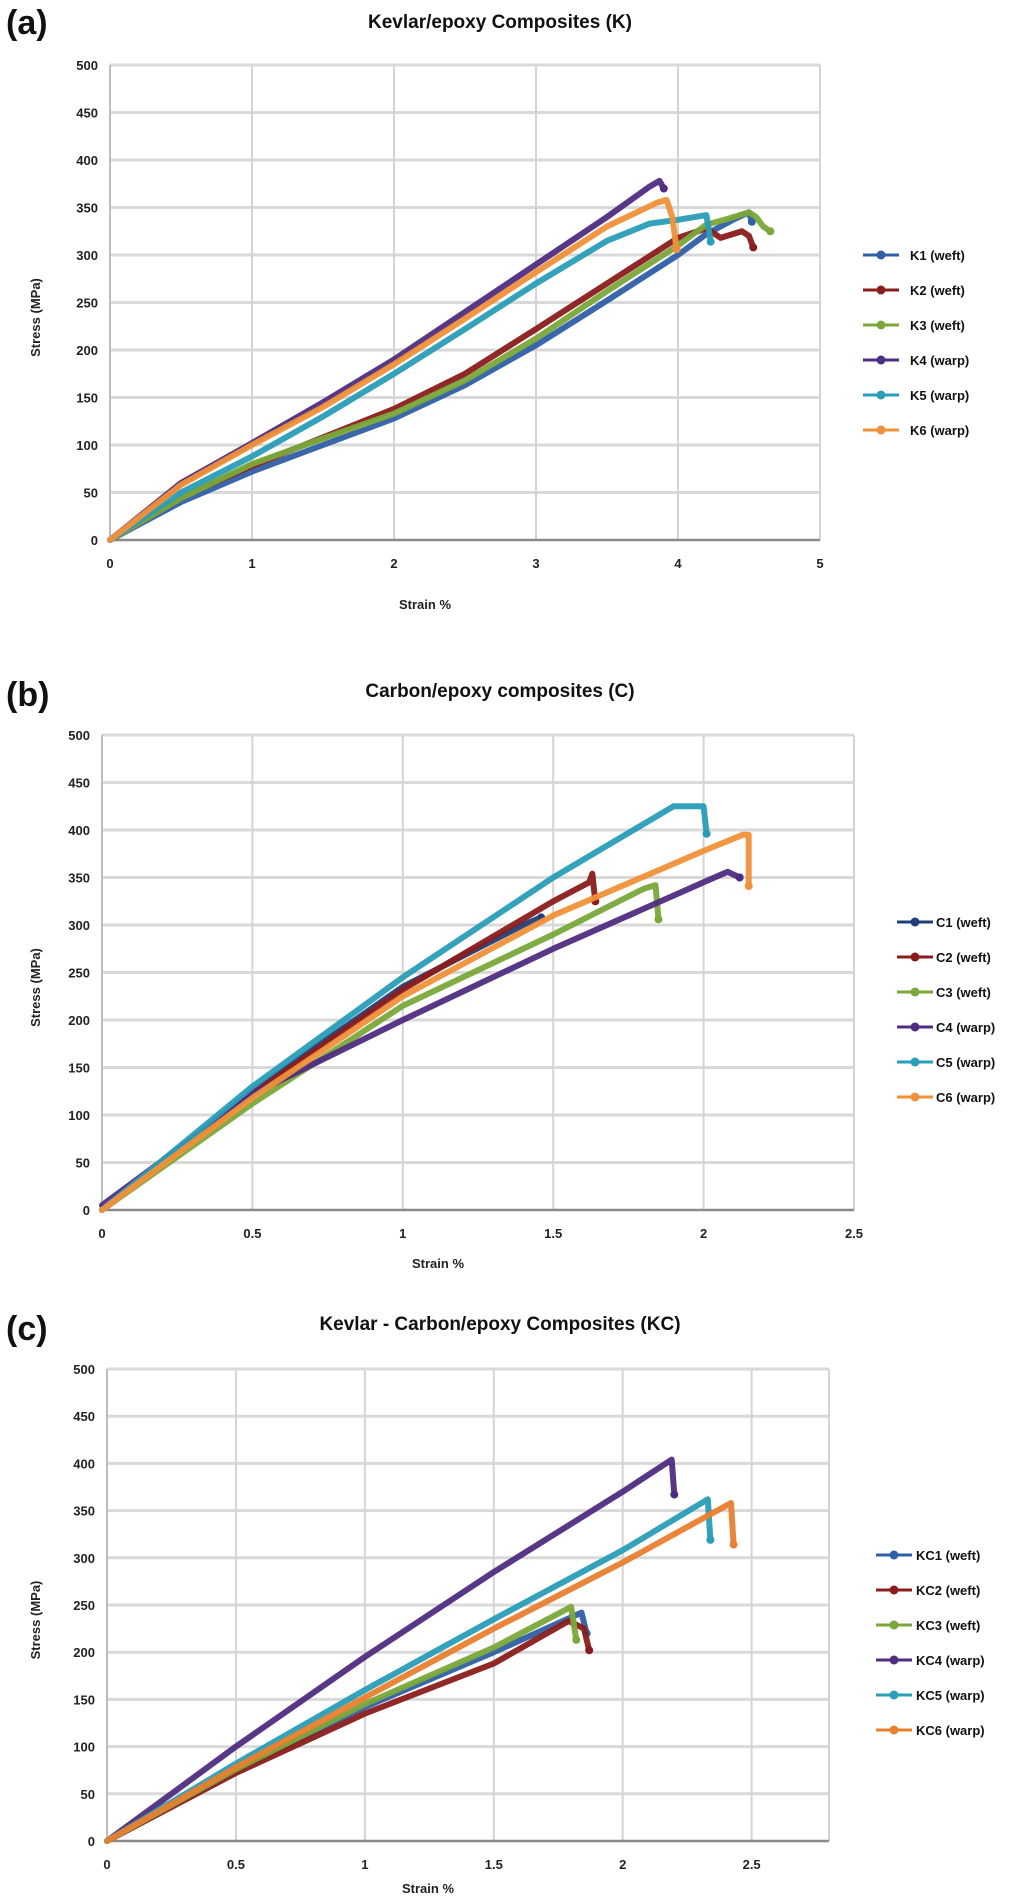 This screenshot has width=1014, height=1902. I want to click on legend-label: KC2 (weft), so click(948, 1590).